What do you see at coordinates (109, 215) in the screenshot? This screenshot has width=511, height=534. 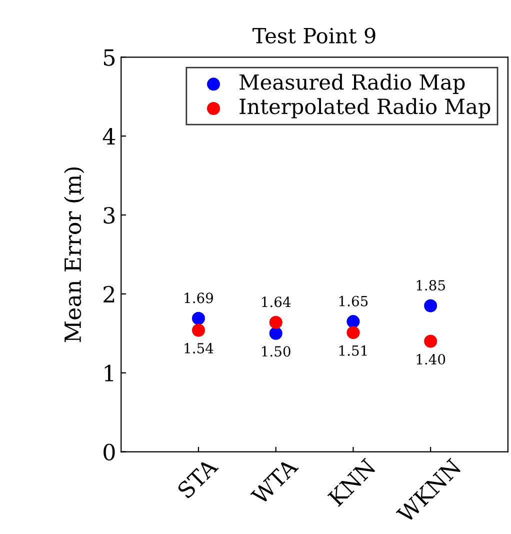 I see `y-tick-label: 3` at bounding box center [109, 215].